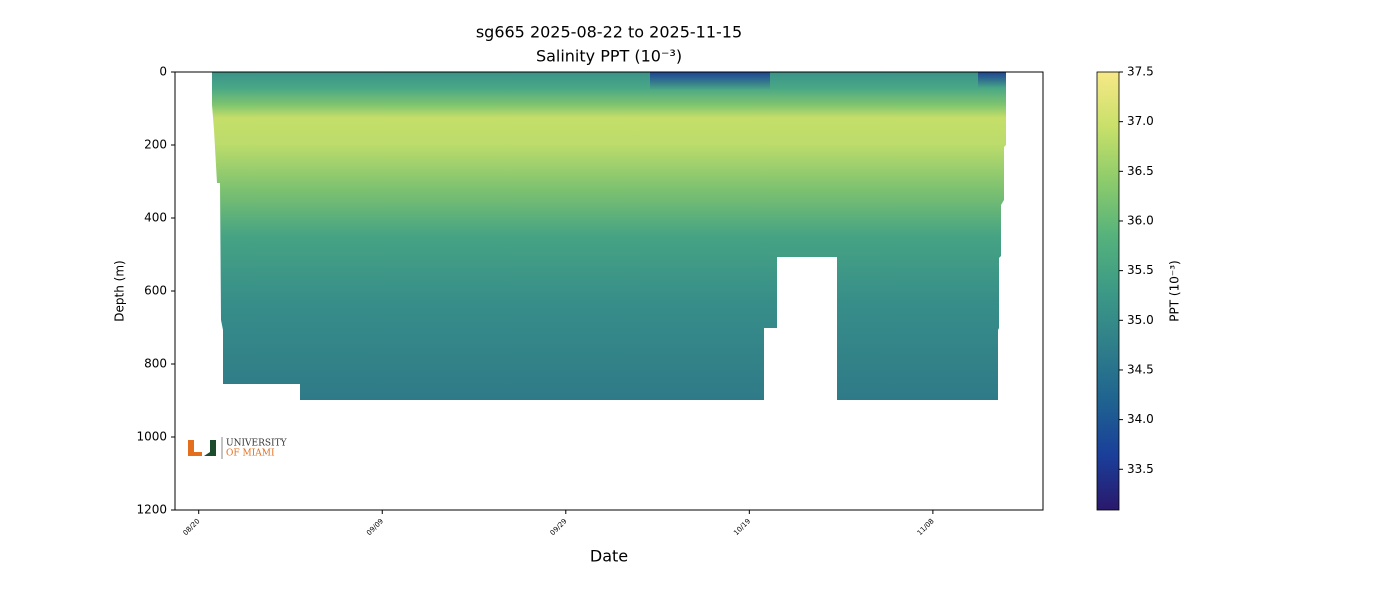  I want to click on x-tick-label: 10/19, so click(742, 527).